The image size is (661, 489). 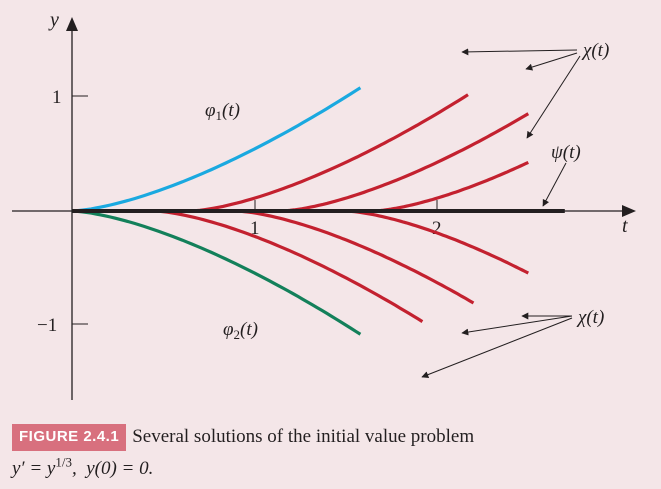 I want to click on psi-label: ψ(t), so click(x=566, y=152).